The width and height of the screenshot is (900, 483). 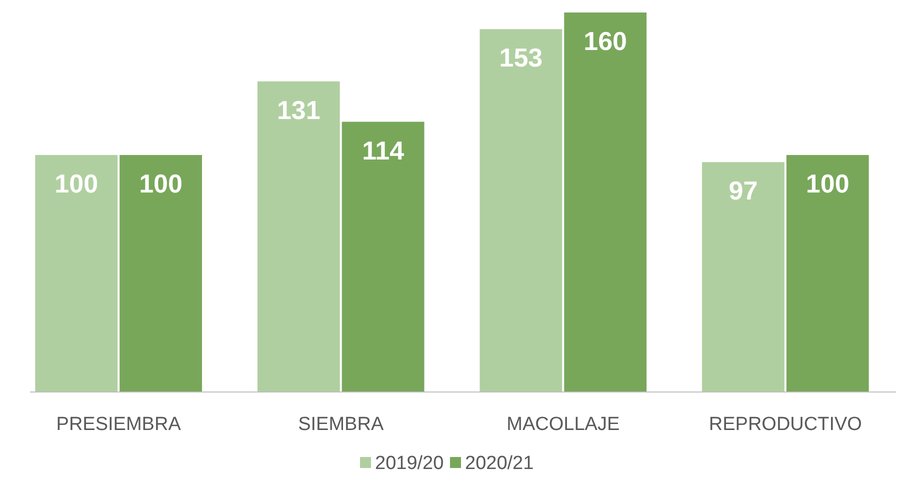 I want to click on data-label: 97, so click(x=743, y=191).